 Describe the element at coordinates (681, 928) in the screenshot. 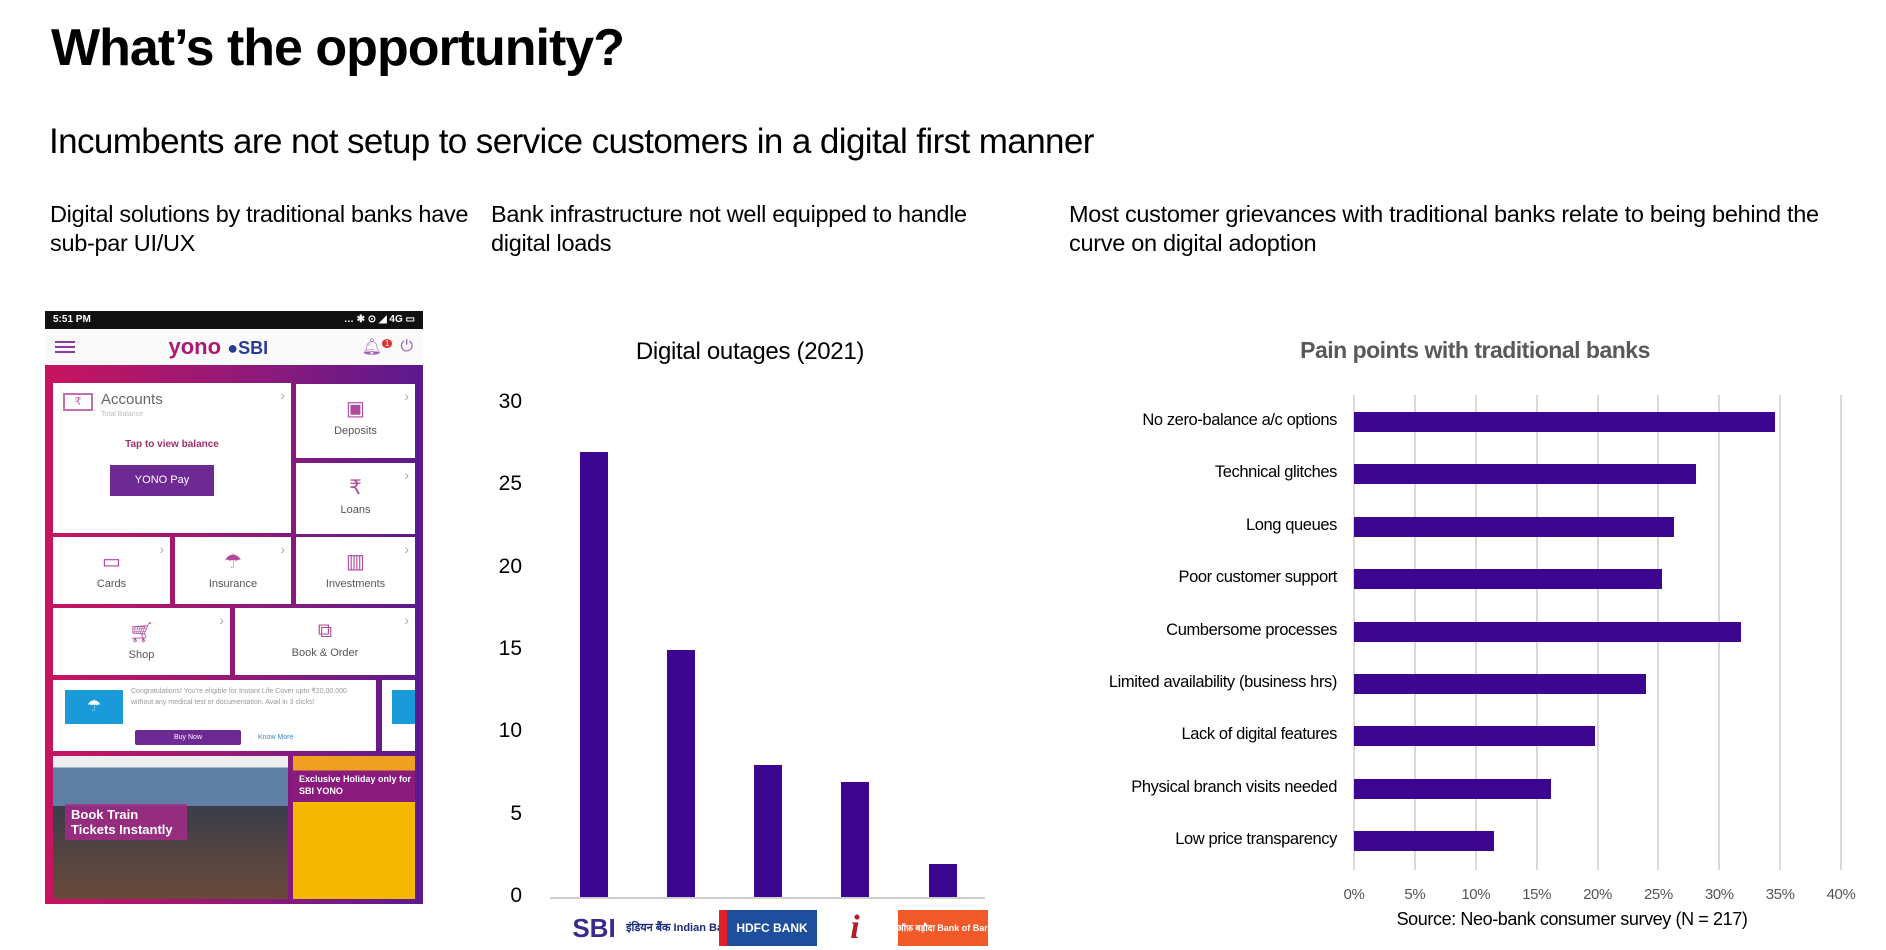

I see `bank-logo-indian-bank: इंडियन बैंक Indian Bank` at that location.